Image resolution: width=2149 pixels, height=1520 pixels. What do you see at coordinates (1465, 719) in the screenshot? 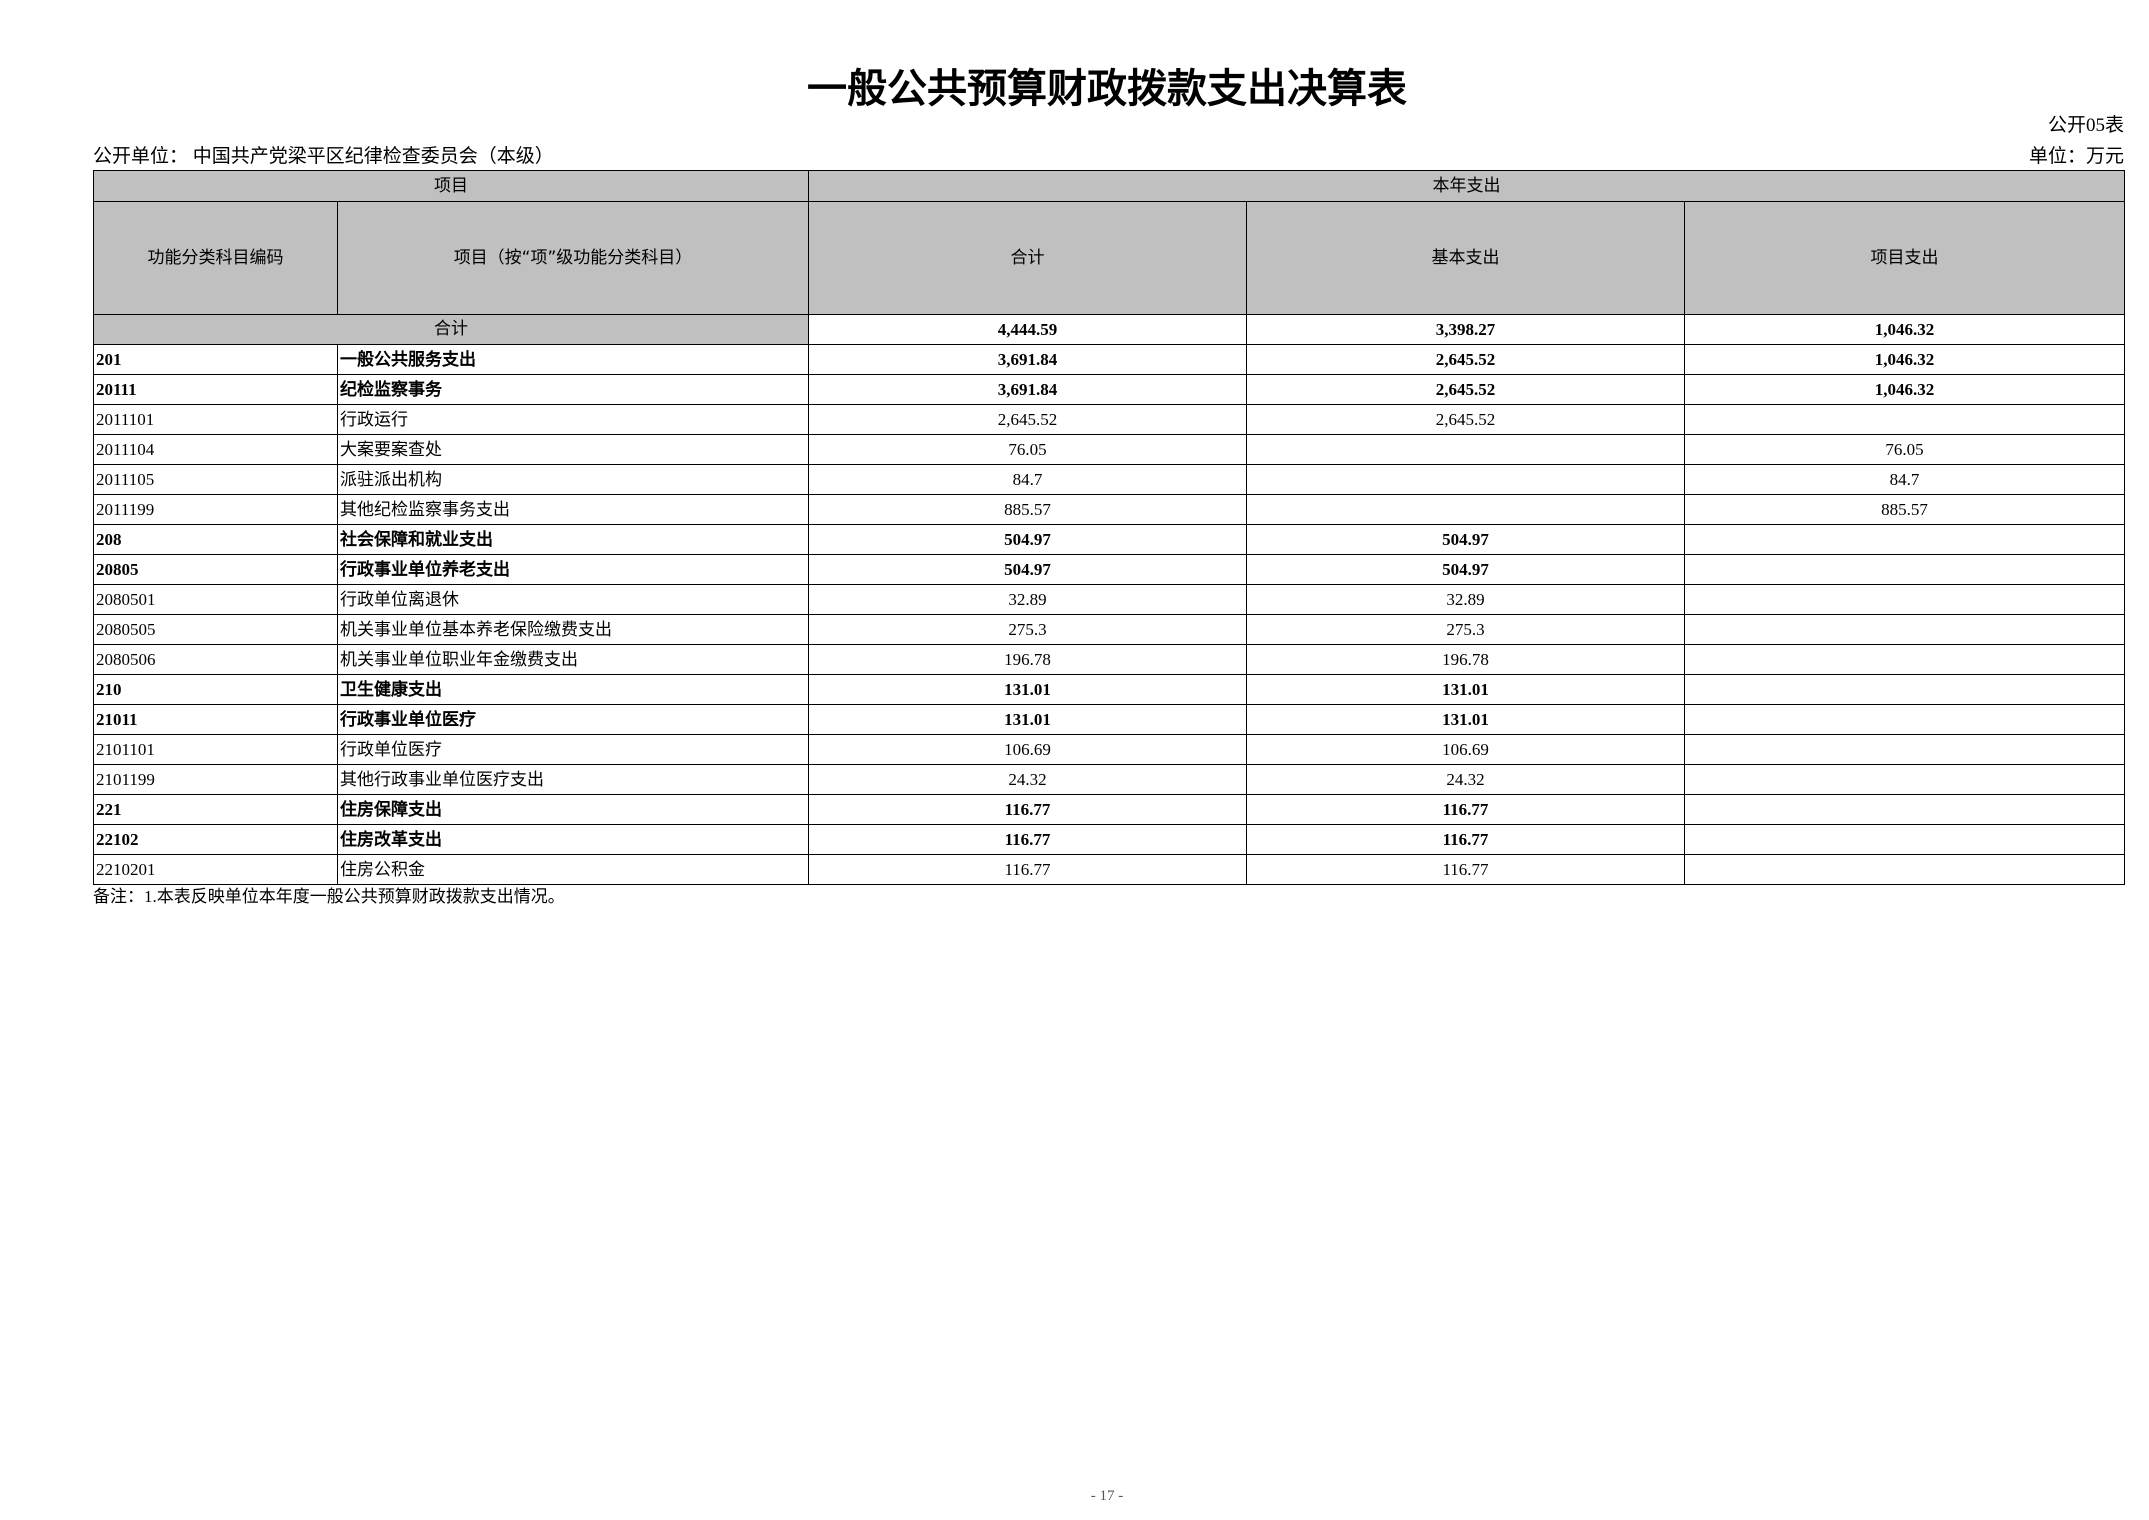
I see `cell-basic: 131.01` at bounding box center [1465, 719].